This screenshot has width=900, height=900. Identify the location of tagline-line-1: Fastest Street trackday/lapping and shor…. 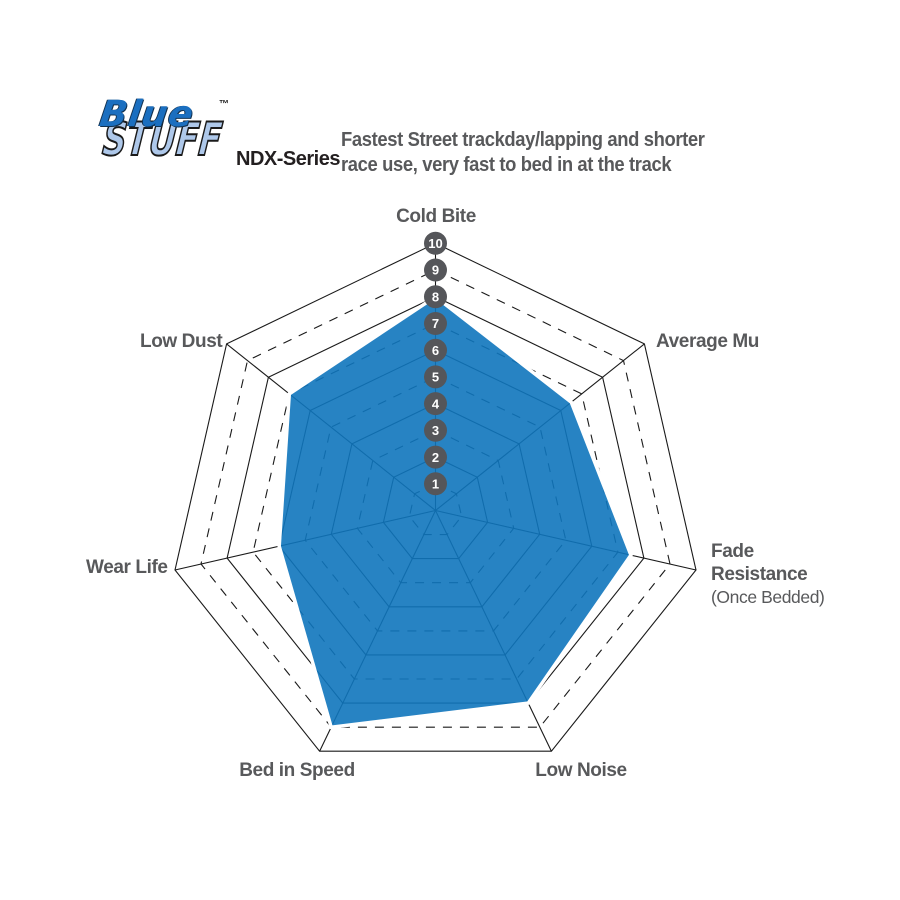
(523, 140).